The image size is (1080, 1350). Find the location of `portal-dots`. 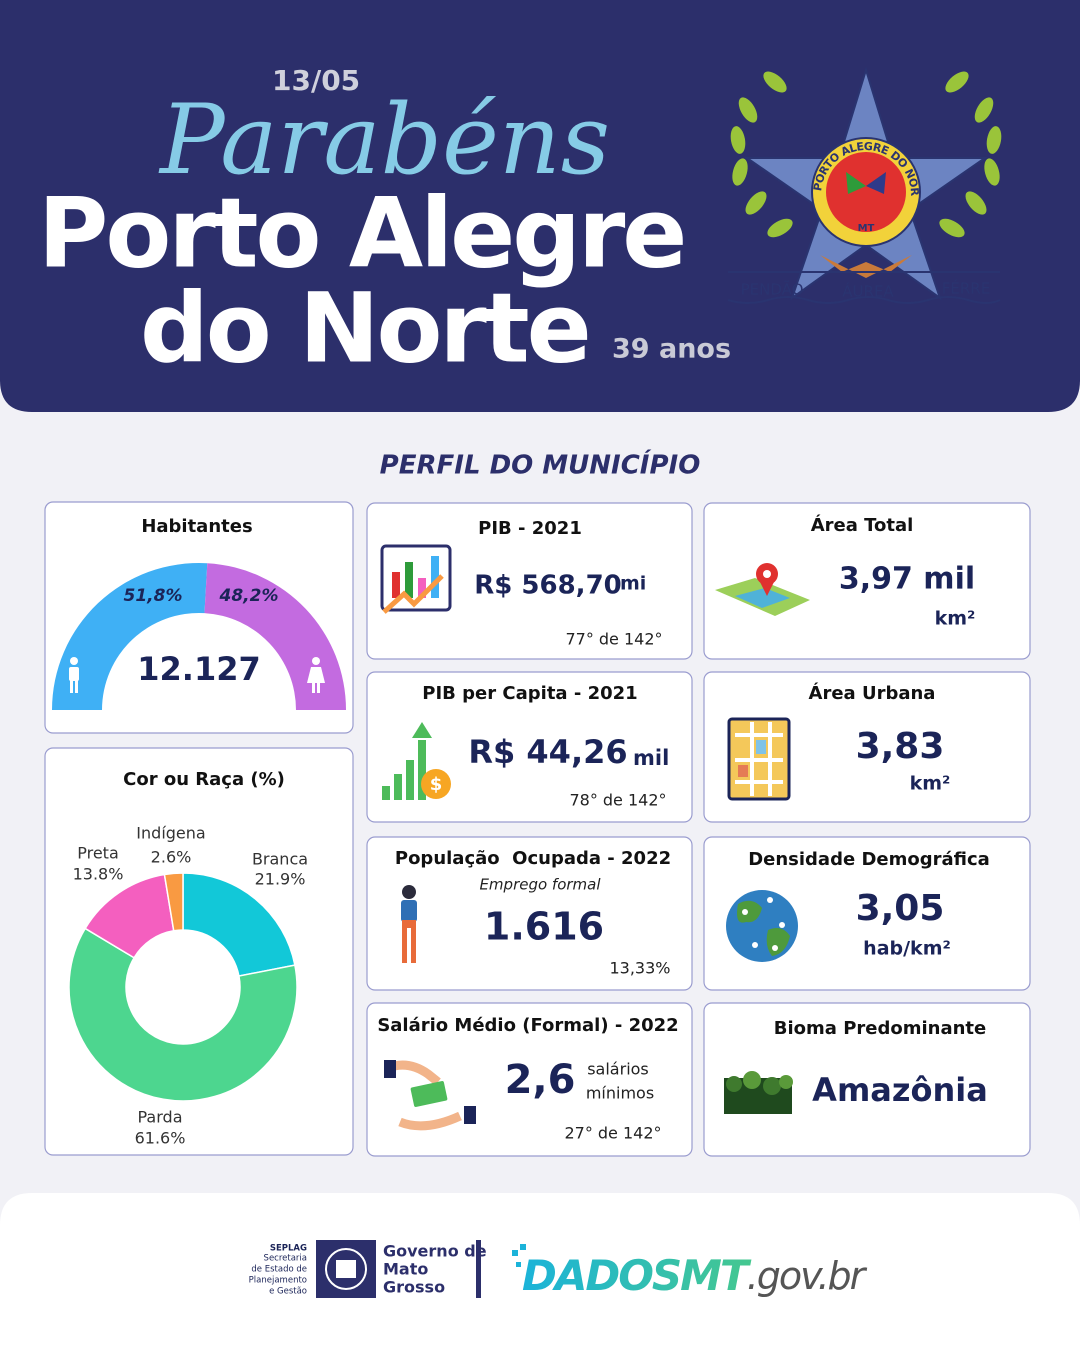

portal-dots is located at coordinates (519, 1255).